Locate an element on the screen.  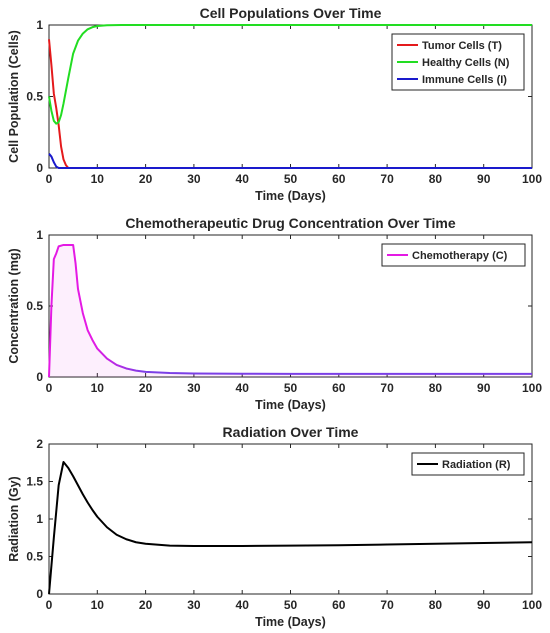
legend: Radiation (R) is located at coordinates (468, 464).